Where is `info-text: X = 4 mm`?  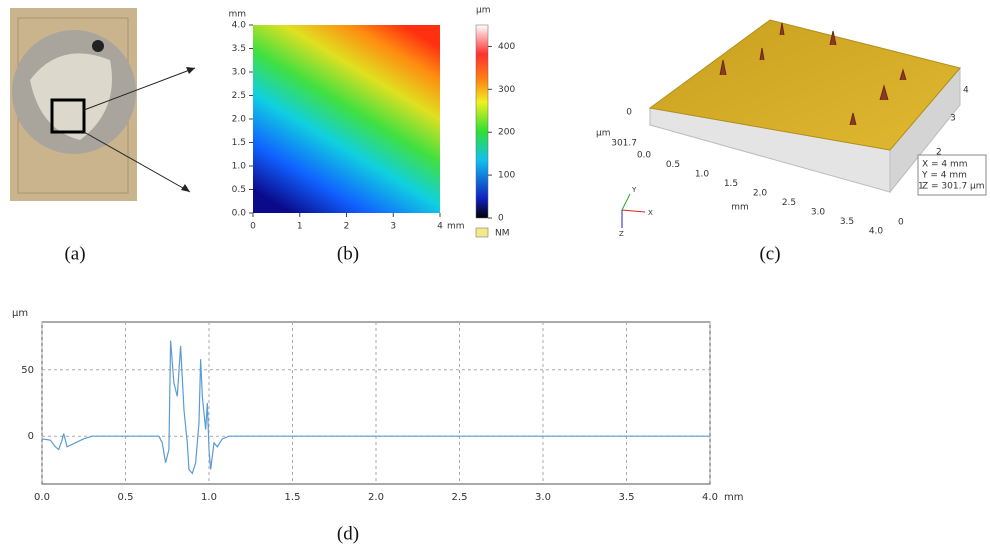 info-text: X = 4 mm is located at coordinates (945, 165).